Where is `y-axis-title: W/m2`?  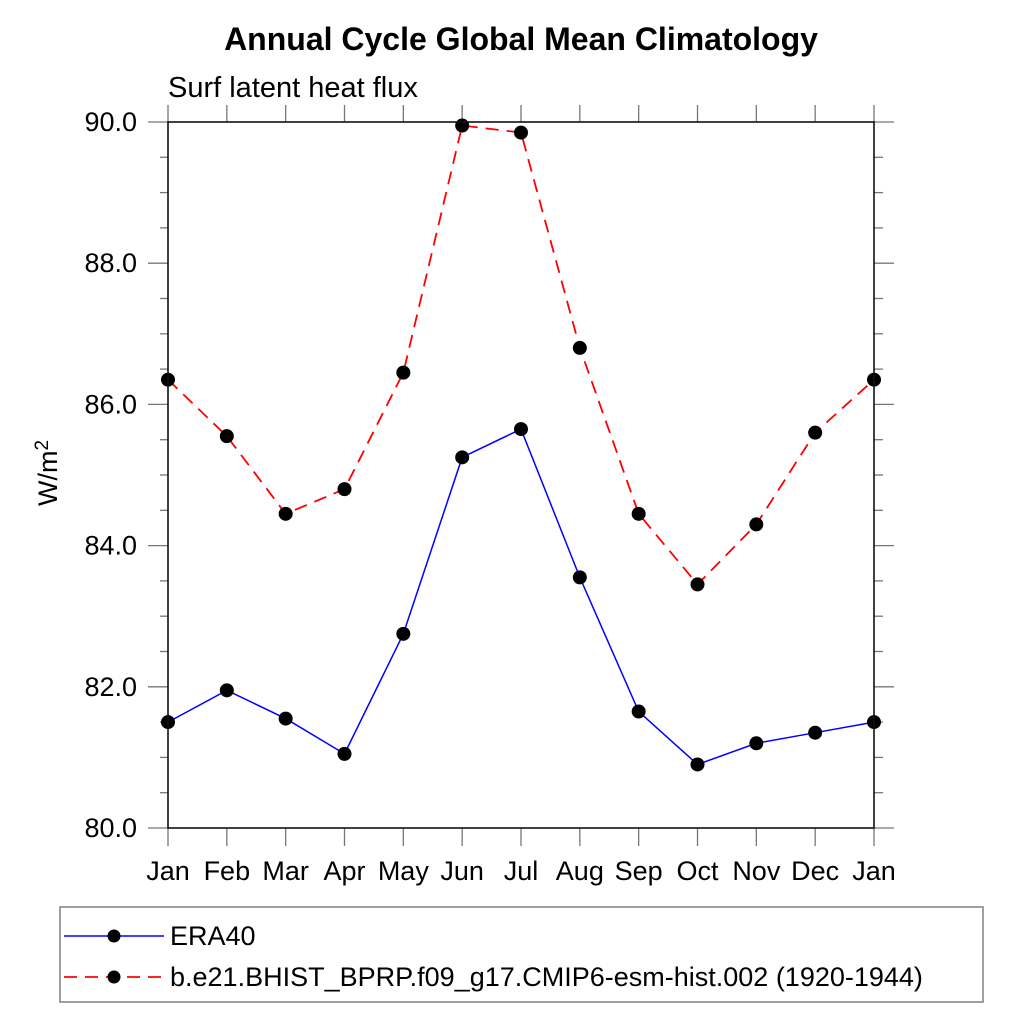 y-axis-title: W/m2 is located at coordinates (47, 473).